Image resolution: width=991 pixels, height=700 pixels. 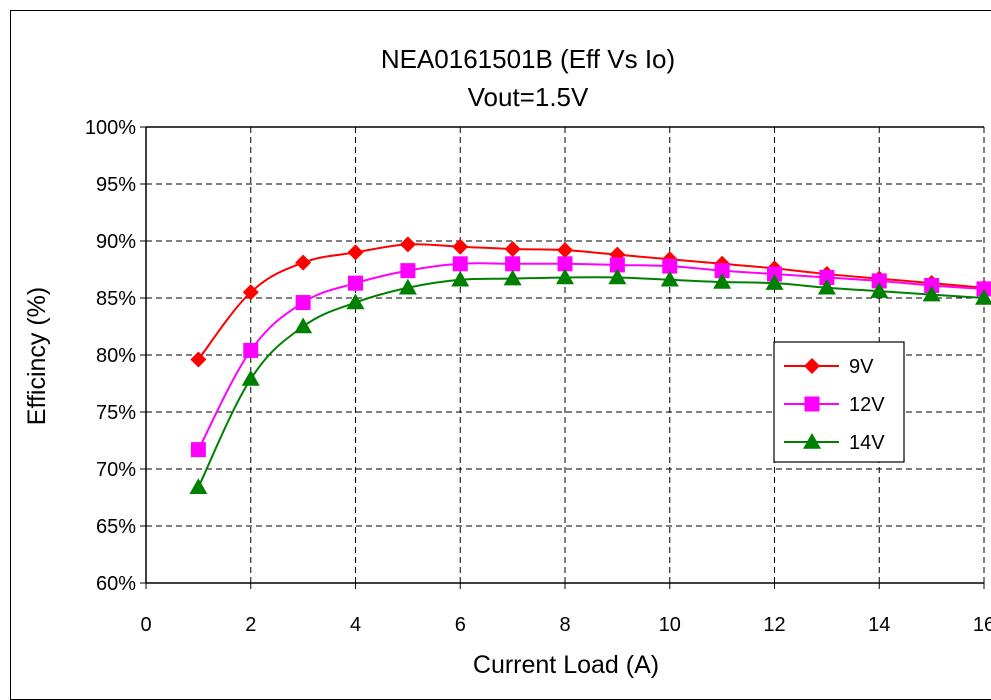 I want to click on y-tick-label: 95%, so click(x=116, y=185).